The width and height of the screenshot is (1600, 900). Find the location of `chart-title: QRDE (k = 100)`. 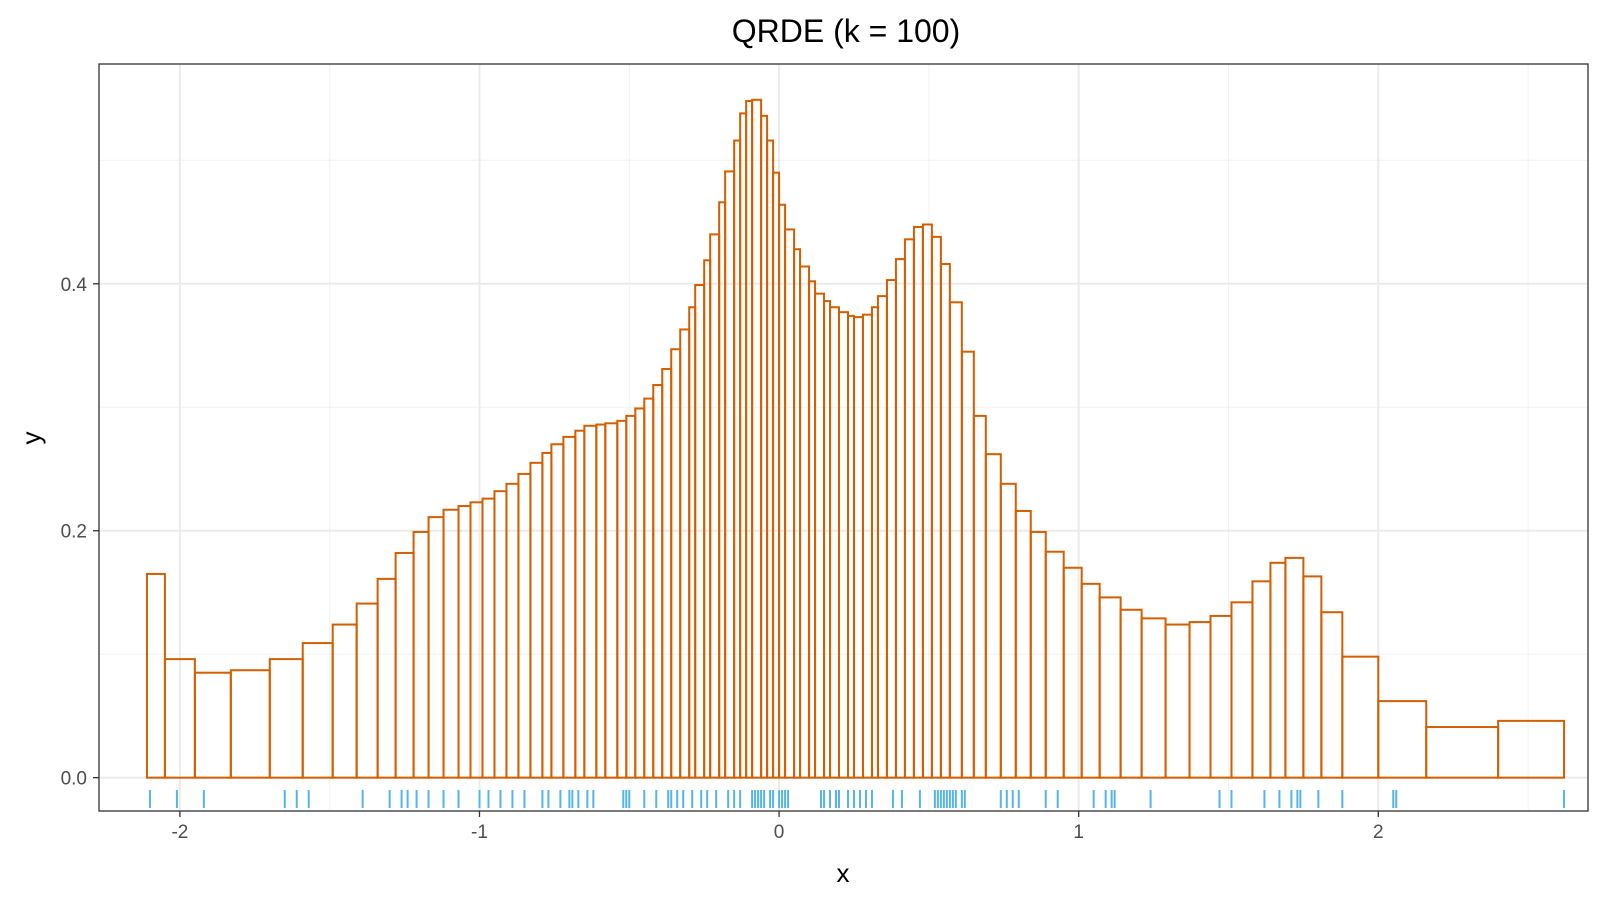

chart-title: QRDE (k = 100) is located at coordinates (846, 31).